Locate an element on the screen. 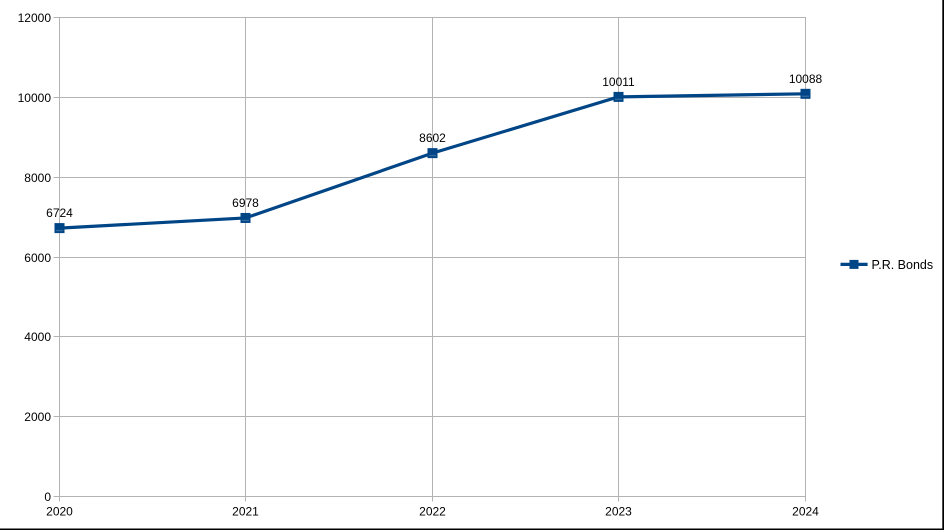 This screenshot has width=944, height=530. svg-text: 6978 is located at coordinates (245, 203).